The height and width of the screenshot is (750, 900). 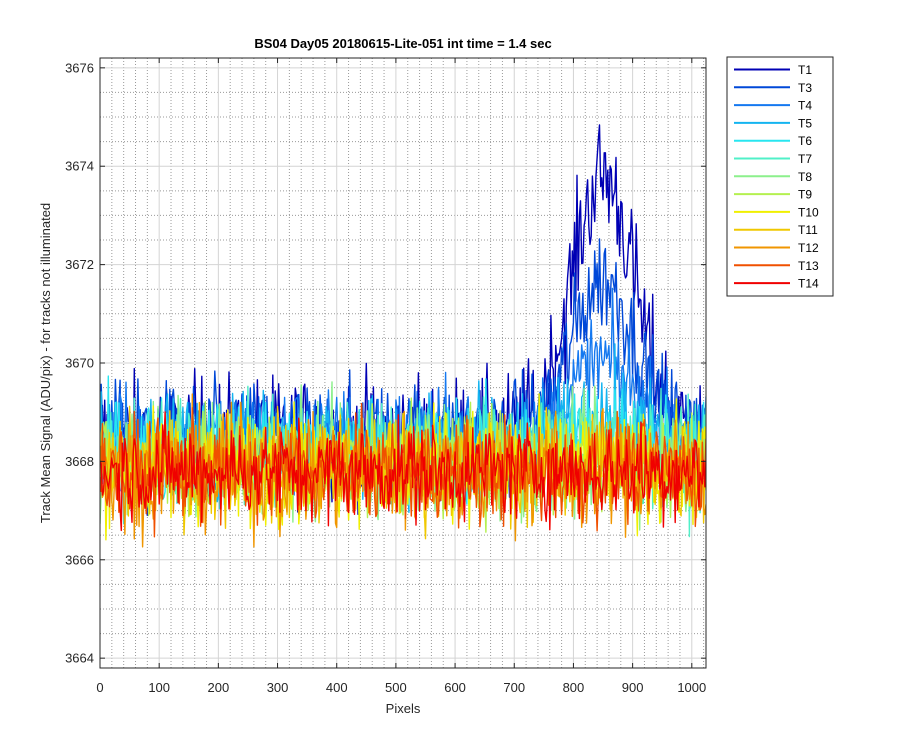 What do you see at coordinates (691, 687) in the screenshot?
I see `x-tick-label: 1000` at bounding box center [691, 687].